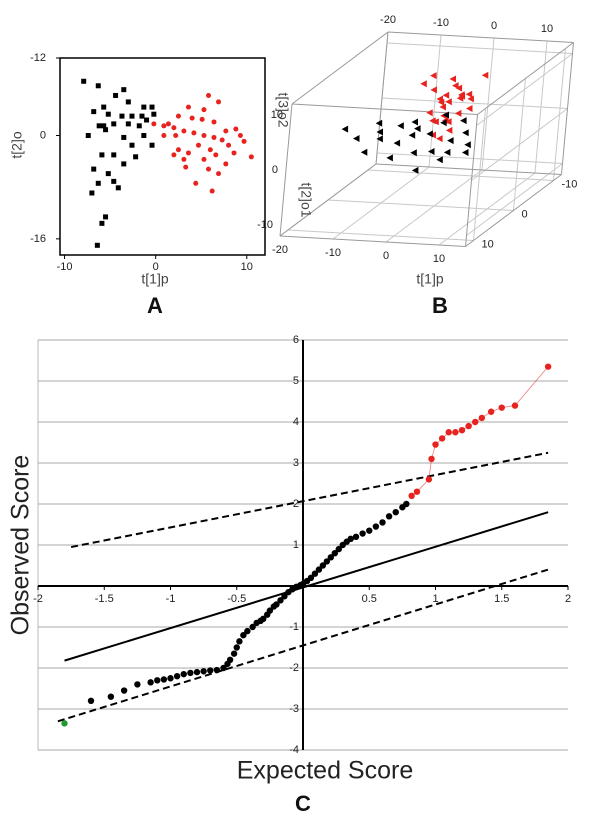  What do you see at coordinates (570, 184) in the screenshot?
I see `y-tick-label: -10` at bounding box center [570, 184].